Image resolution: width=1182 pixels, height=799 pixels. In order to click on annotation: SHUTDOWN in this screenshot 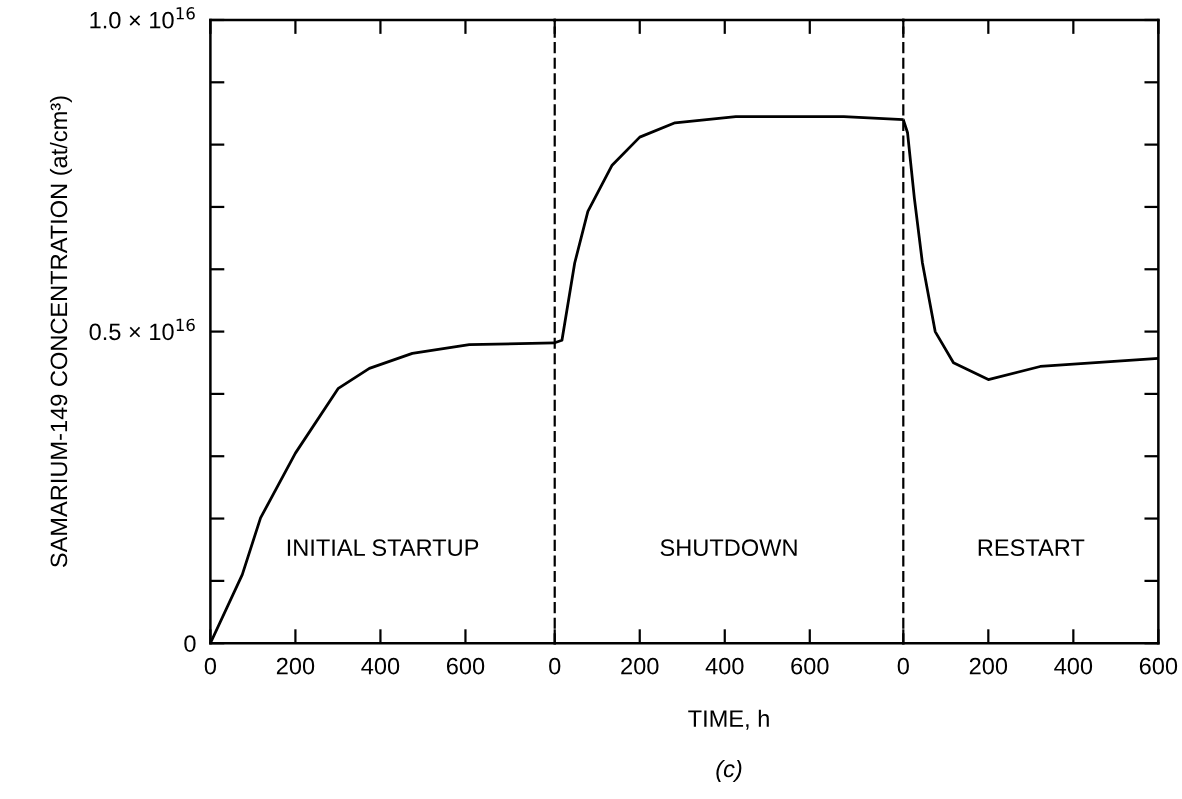, I will do `click(728, 548)`.